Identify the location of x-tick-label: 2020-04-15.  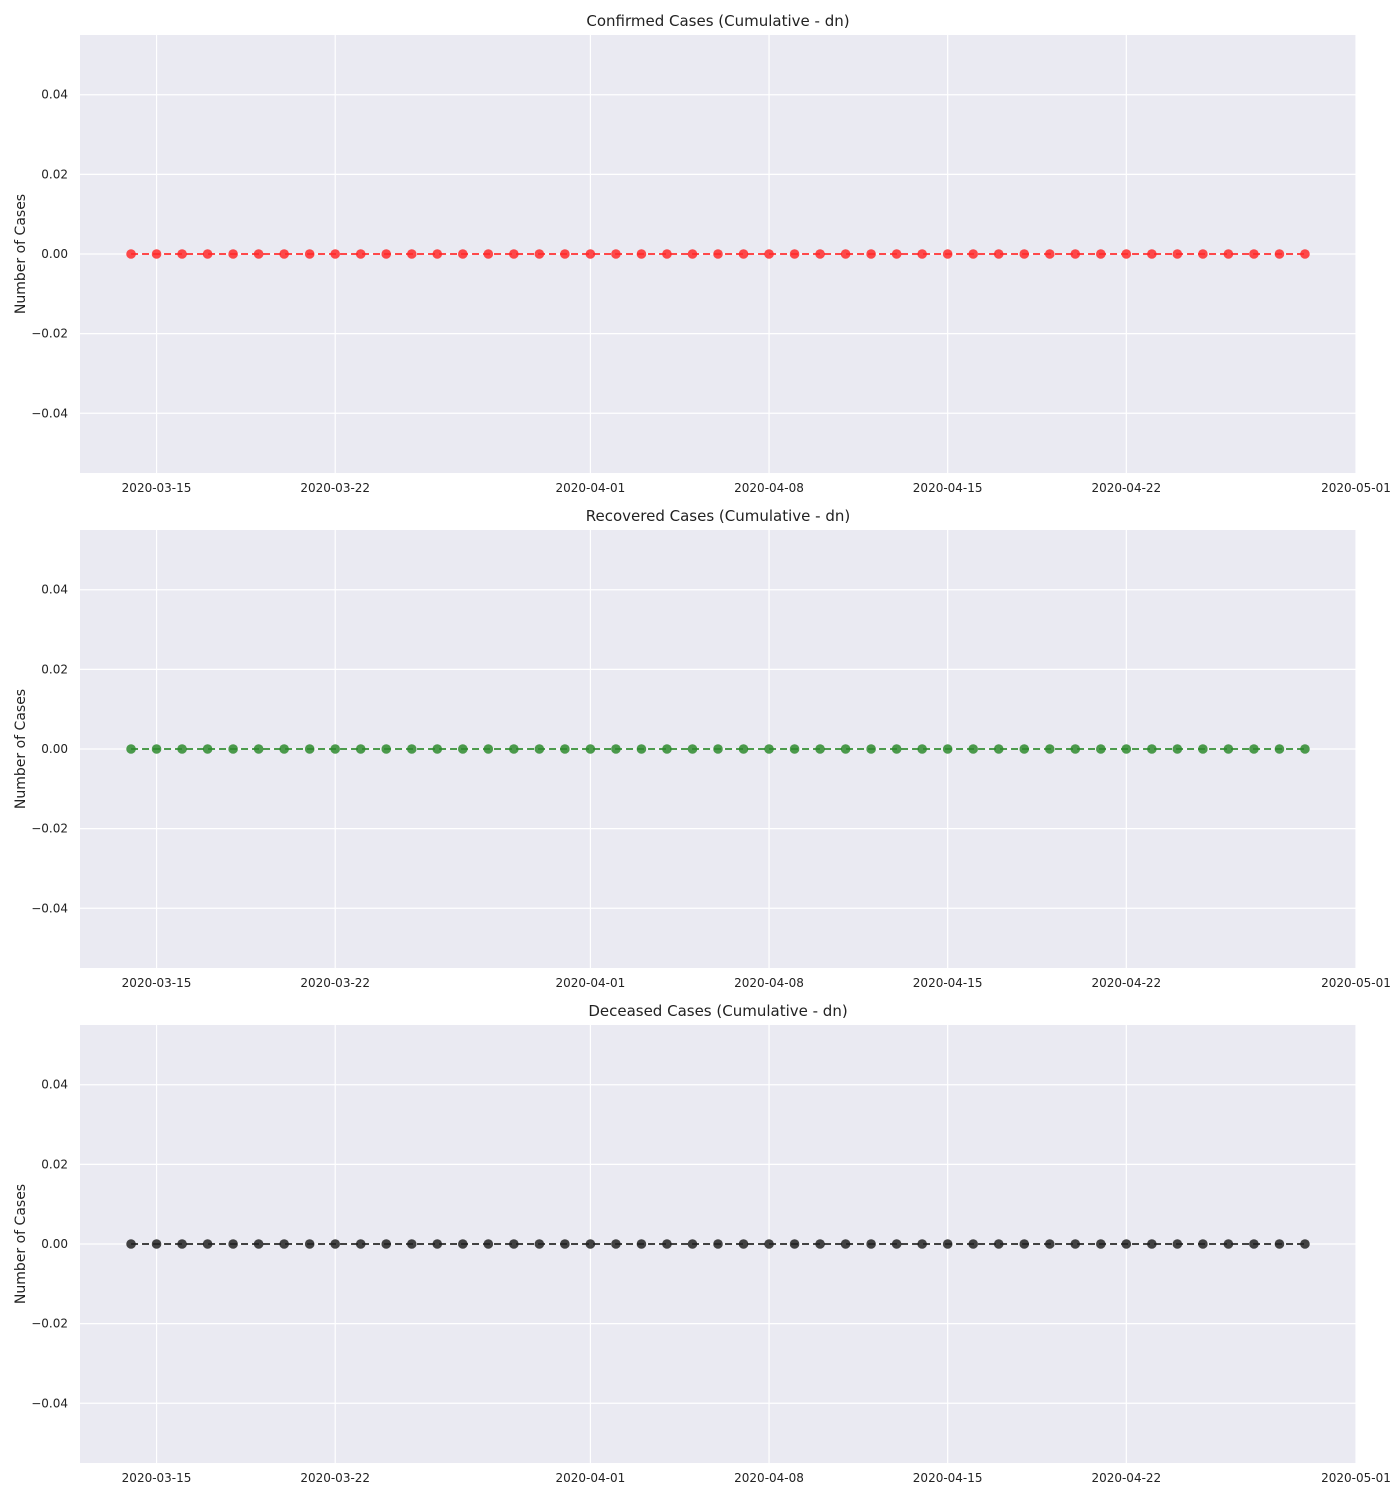
(948, 488).